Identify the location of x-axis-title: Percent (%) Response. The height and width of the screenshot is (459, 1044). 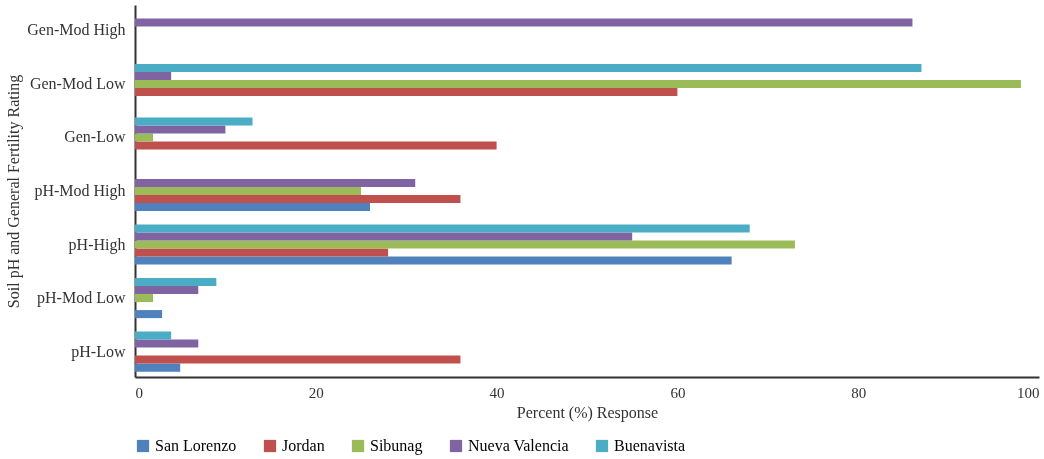
(587, 412).